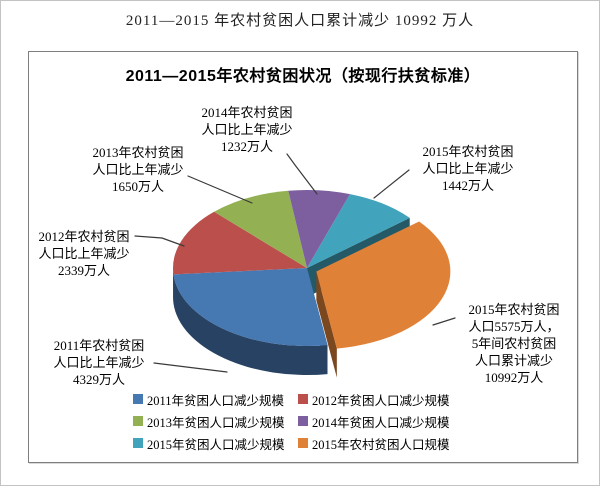 The width and height of the screenshot is (600, 486). Describe the element at coordinates (300, 21) in the screenshot. I see `page-title: 2011—2015 年农村贫困人口累计减少 10992 万人` at that location.